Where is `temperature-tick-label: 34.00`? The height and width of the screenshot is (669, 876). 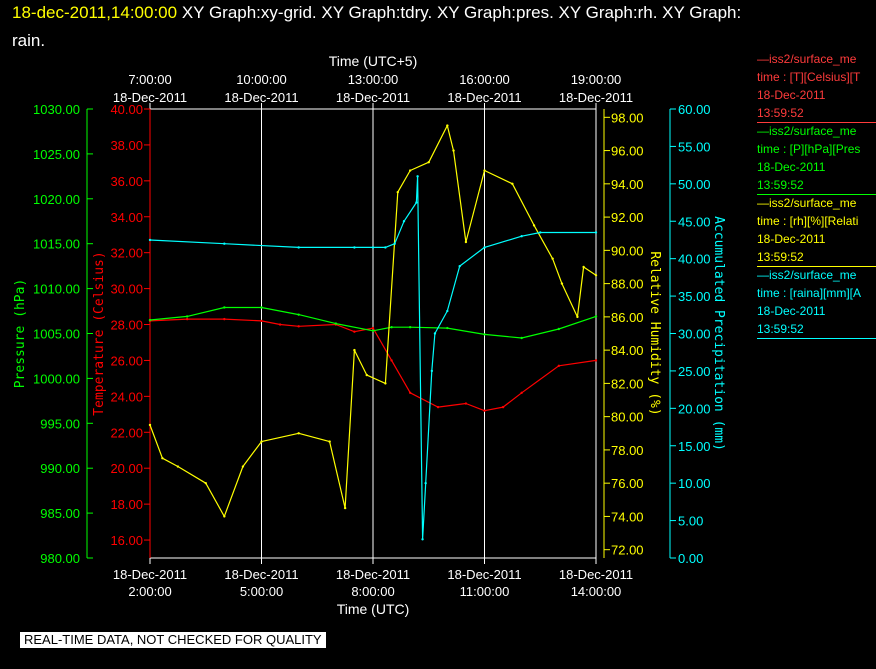 temperature-tick-label: 34.00 is located at coordinates (126, 217).